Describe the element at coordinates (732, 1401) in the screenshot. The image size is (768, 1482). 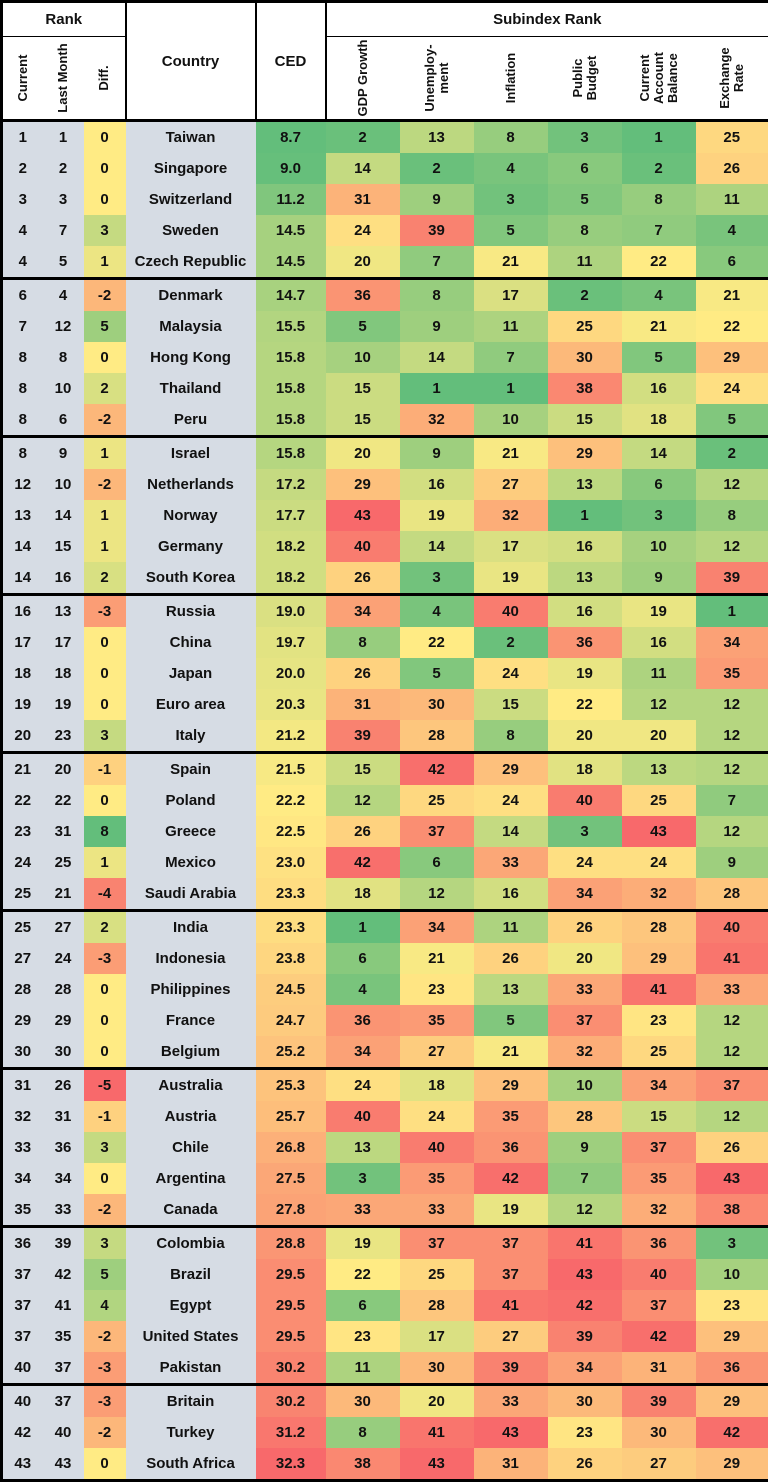
I see `subindex-cell: 29` at that location.